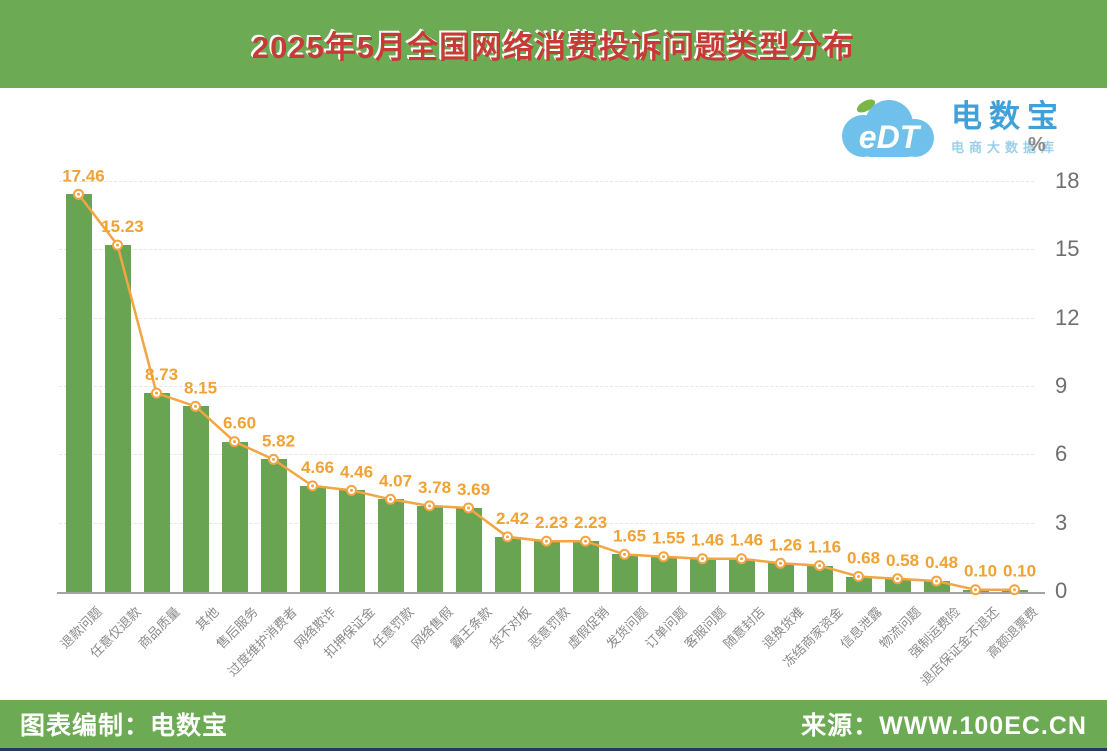  Describe the element at coordinates (863, 558) in the screenshot. I see `value-label: 0.68` at that location.